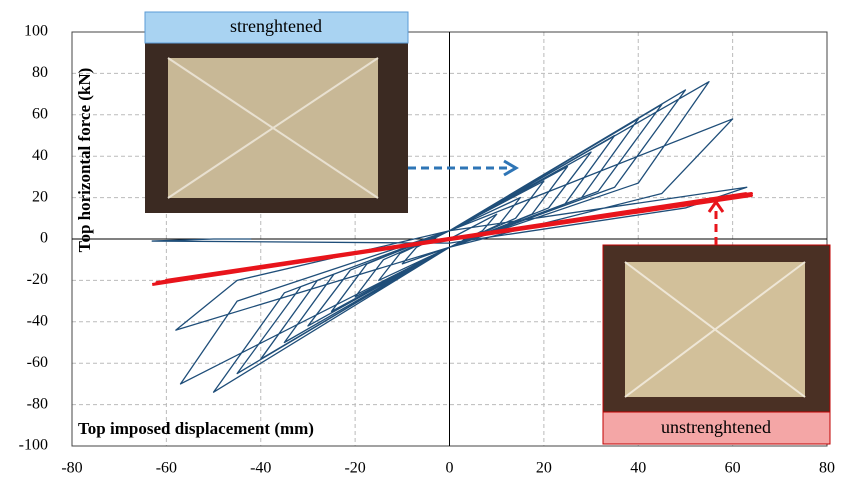 The width and height of the screenshot is (845, 486). What do you see at coordinates (716, 344) in the screenshot?
I see `photo-unstrengthened: unstrenghtened` at bounding box center [716, 344].